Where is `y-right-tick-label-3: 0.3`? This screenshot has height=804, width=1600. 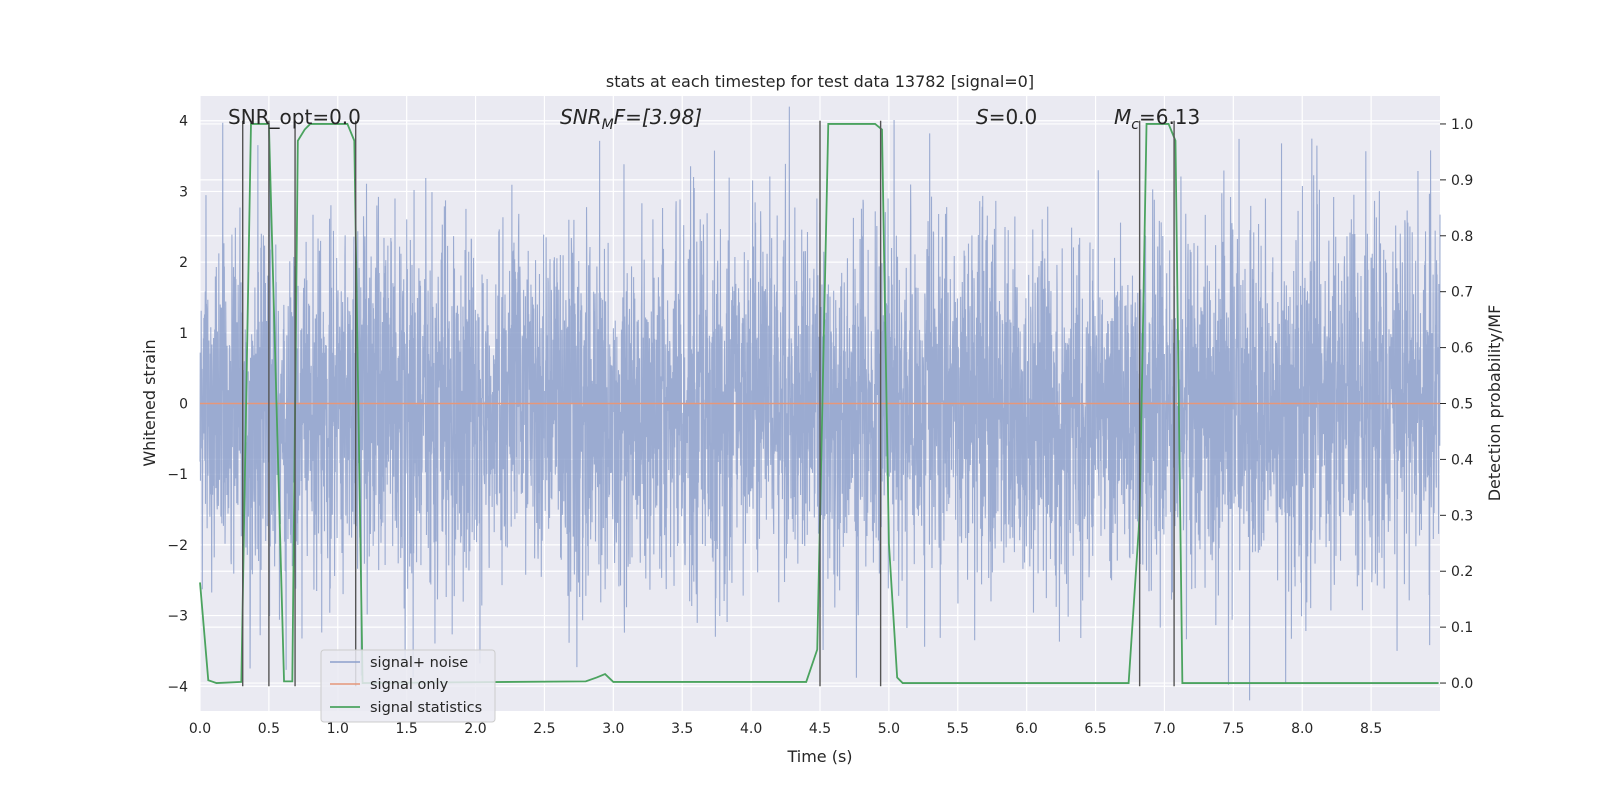 y-right-tick-label-3: 0.3 is located at coordinates (1462, 516).